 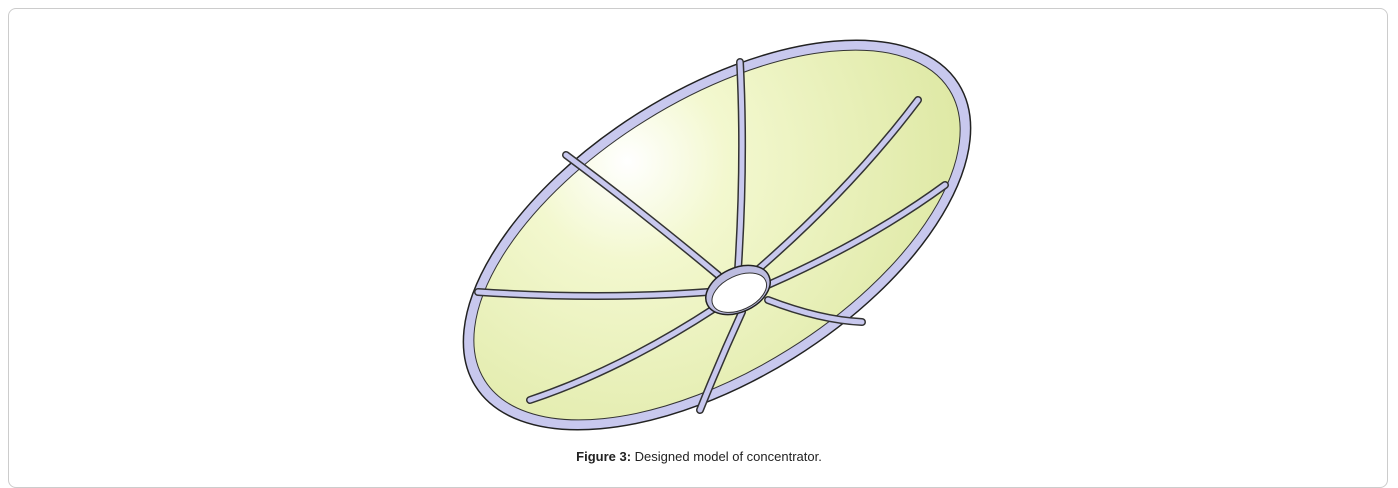 I want to click on caption-text: Designed model of concentrator., so click(x=728, y=456).